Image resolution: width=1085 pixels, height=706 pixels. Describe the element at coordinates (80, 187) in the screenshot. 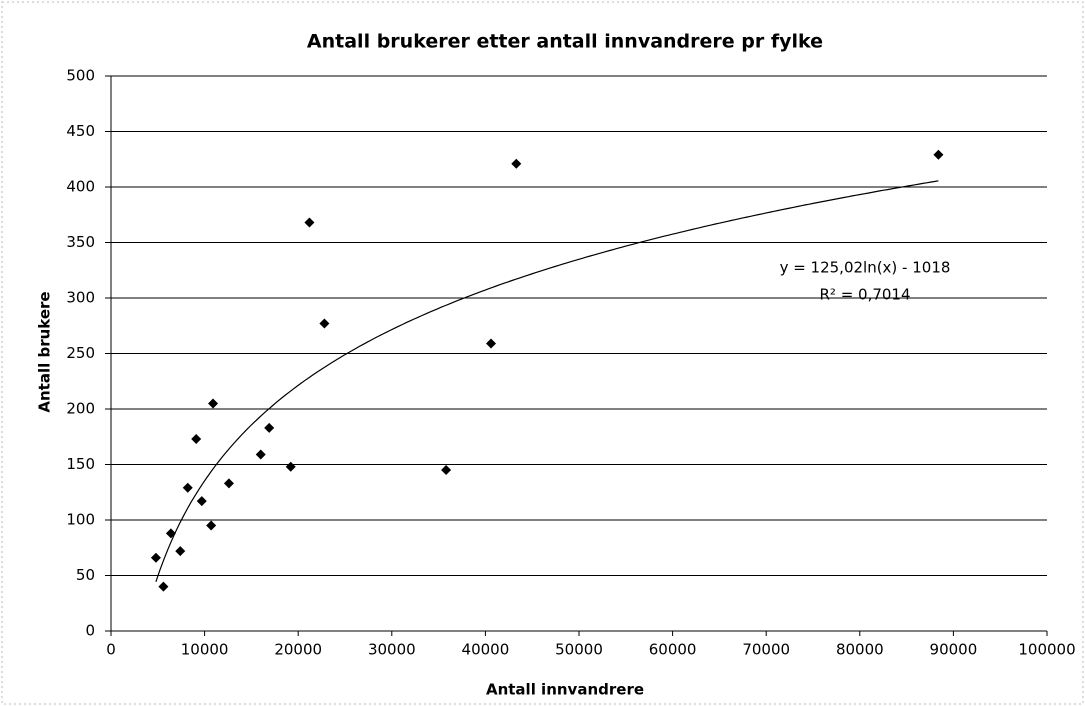

I see `y-tick-label: 400` at that location.